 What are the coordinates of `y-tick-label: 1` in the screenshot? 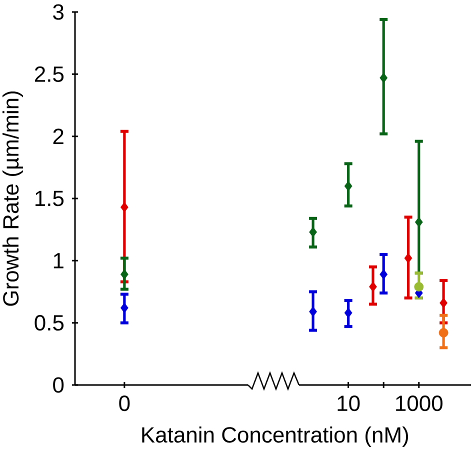 It's located at (59, 260).